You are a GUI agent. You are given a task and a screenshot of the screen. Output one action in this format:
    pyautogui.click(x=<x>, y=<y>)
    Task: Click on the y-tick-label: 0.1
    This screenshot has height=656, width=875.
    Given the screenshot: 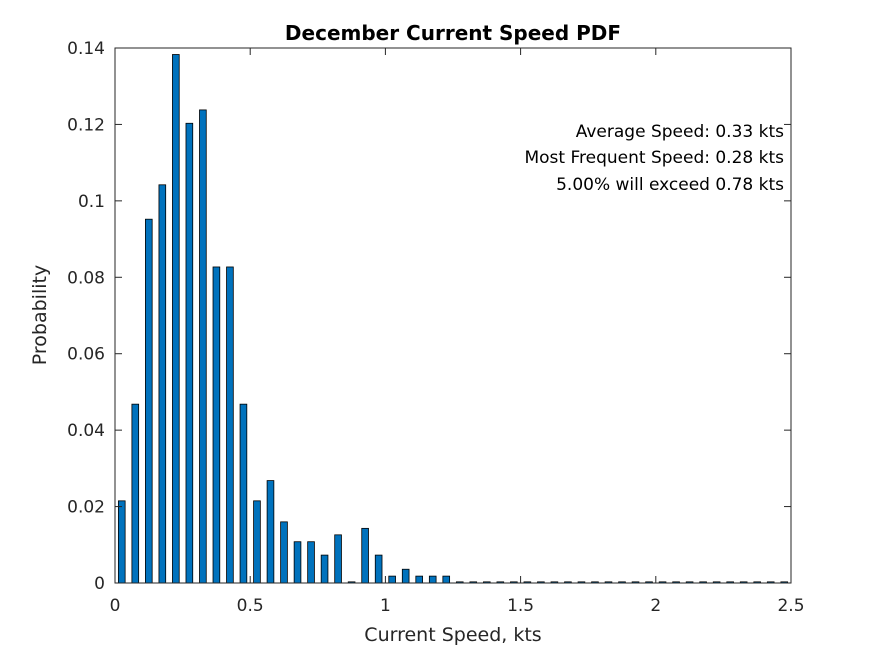 What is the action you would take?
    pyautogui.click(x=91, y=202)
    